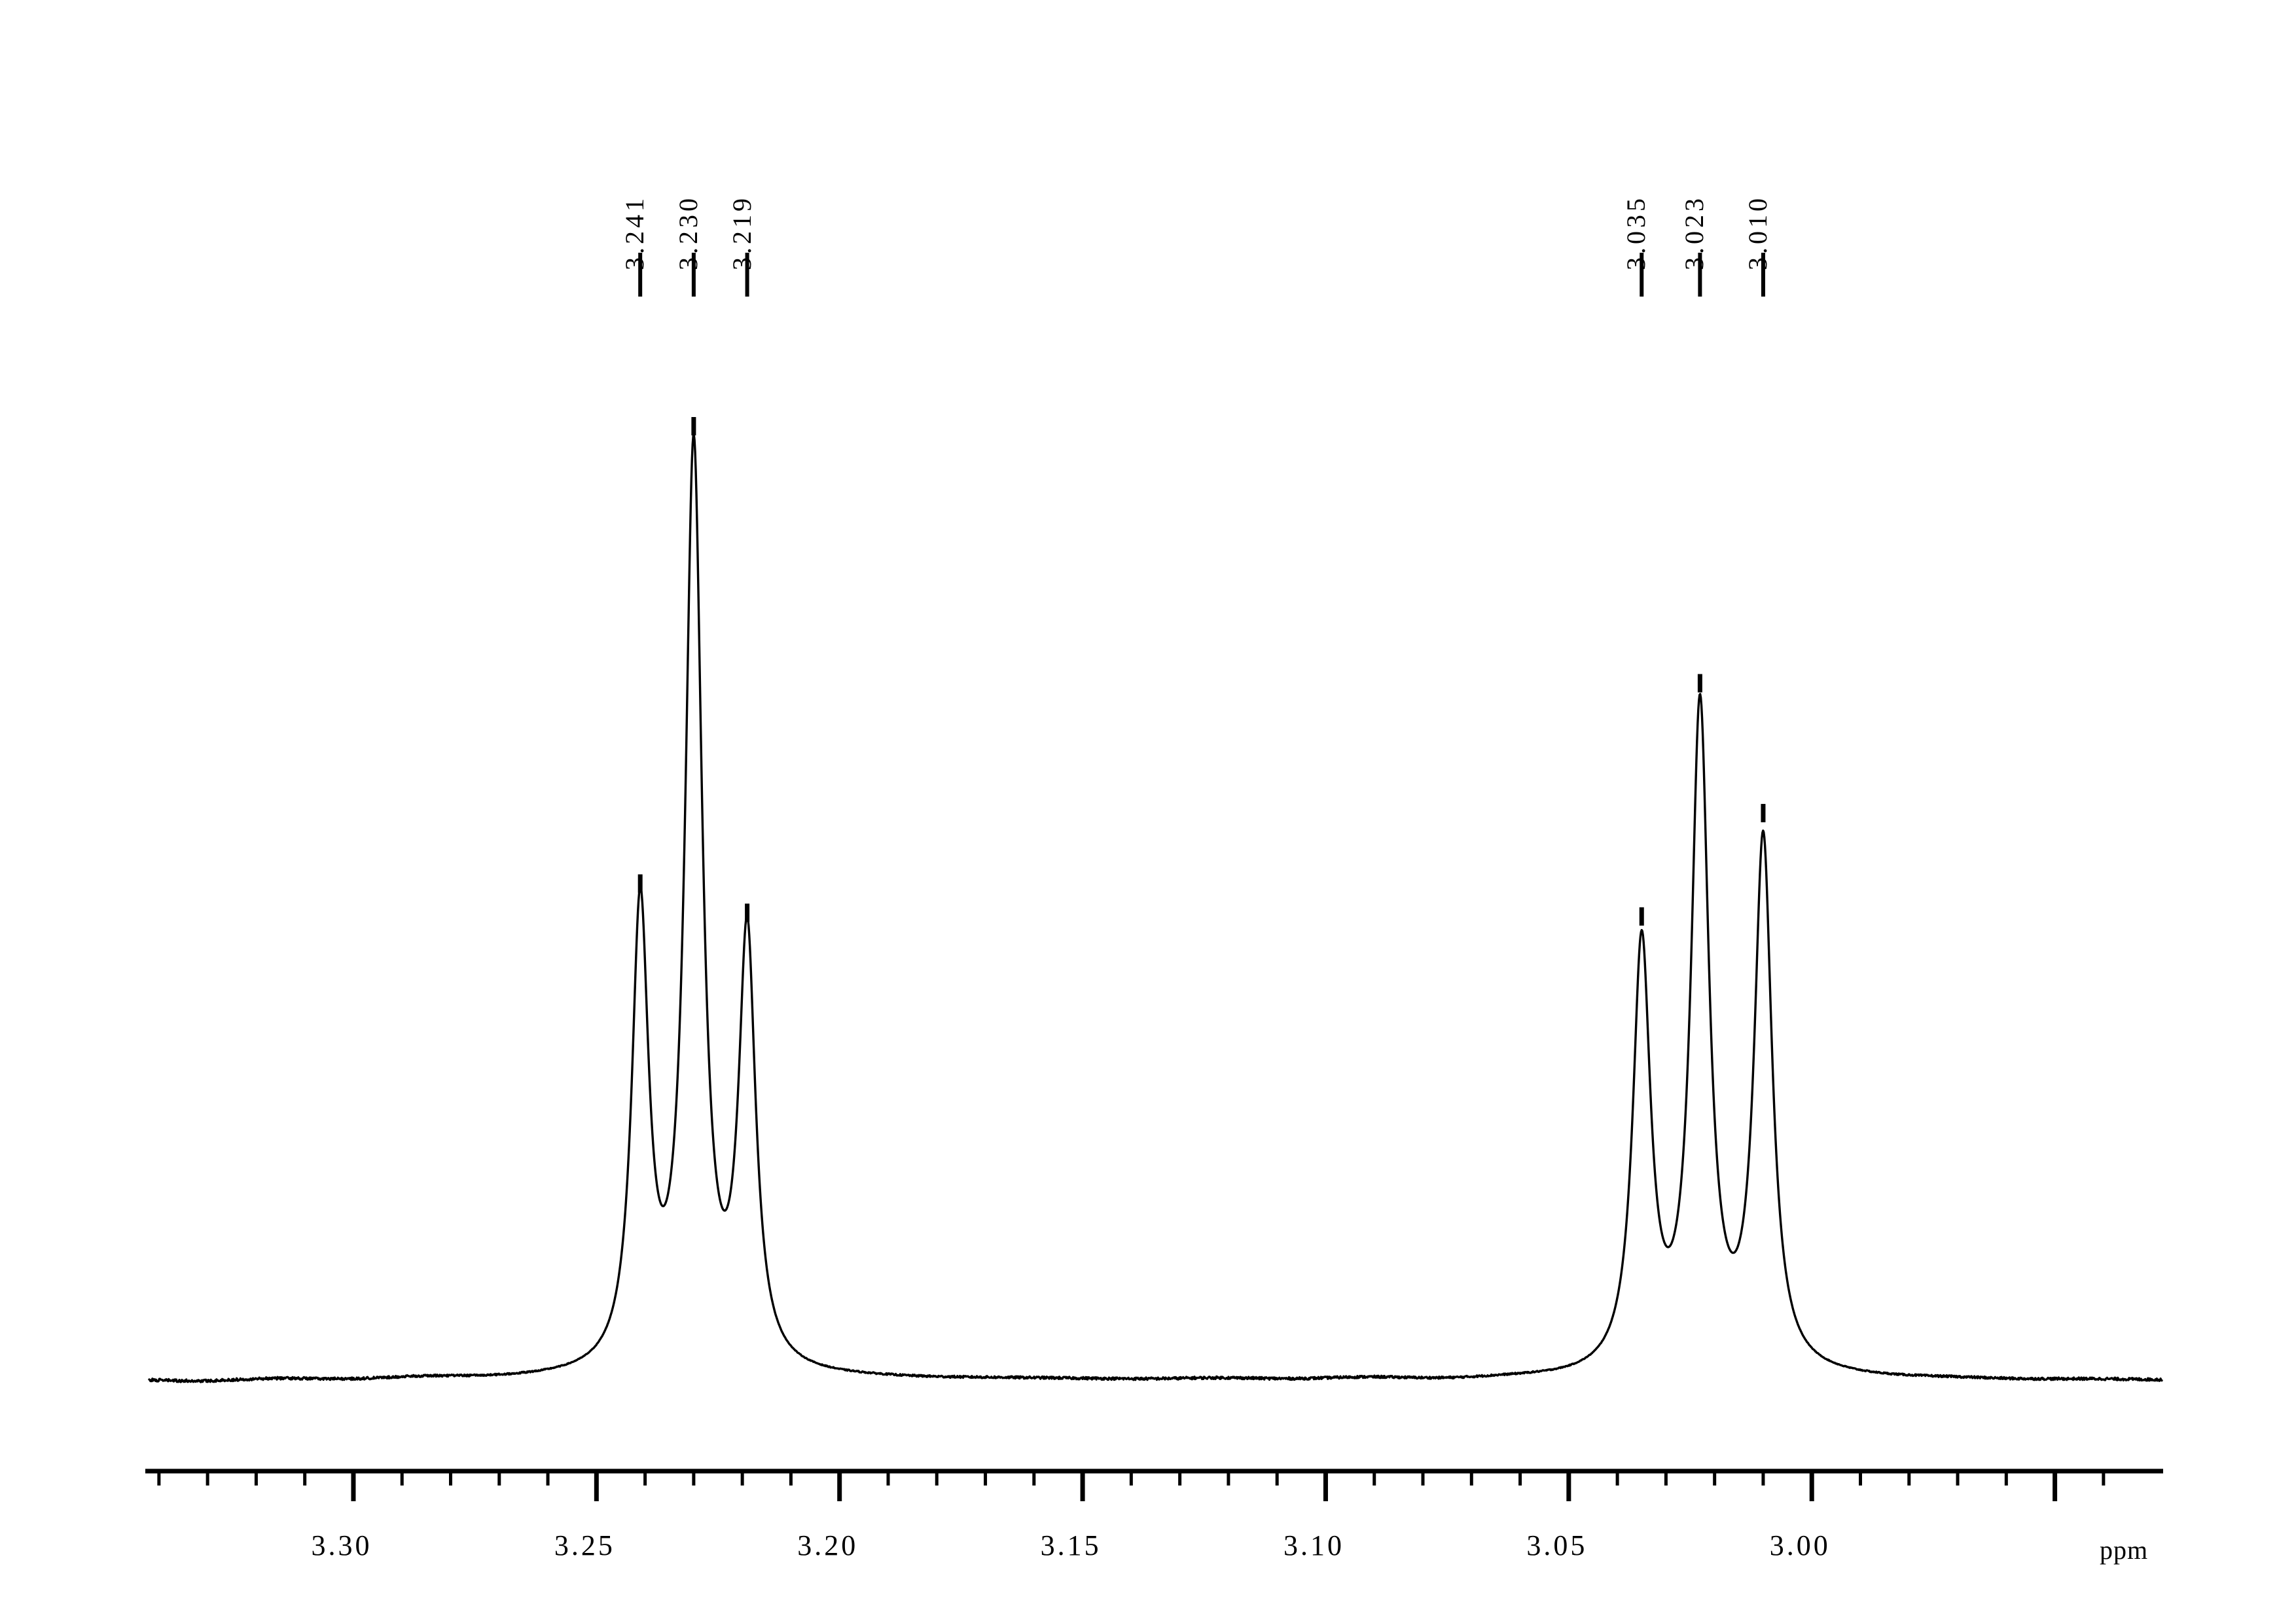  Describe the element at coordinates (741, 232) in the screenshot. I see `peak-pick-label: 3.219` at that location.